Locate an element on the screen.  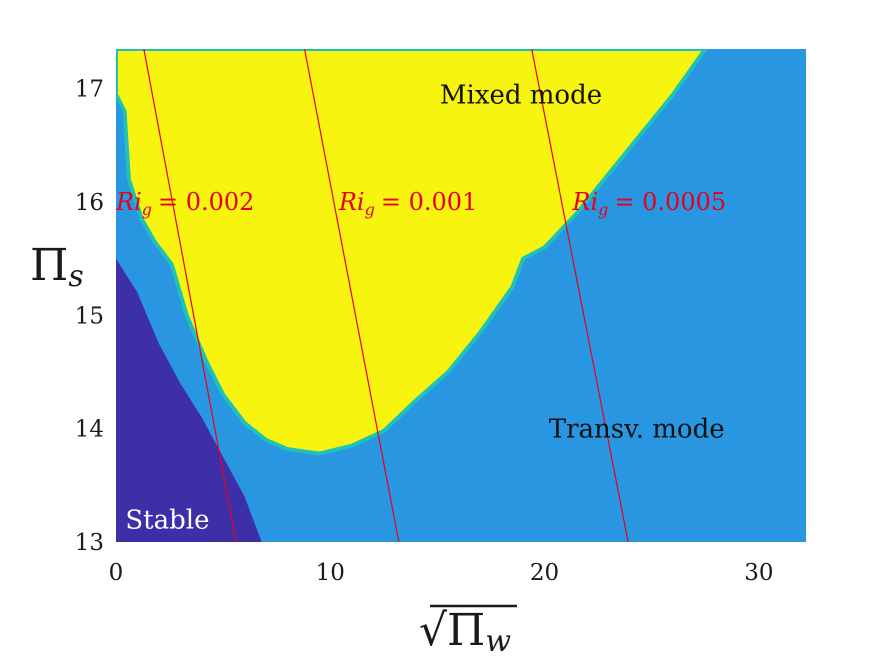
y-tick-label: 17 is located at coordinates (89, 90).